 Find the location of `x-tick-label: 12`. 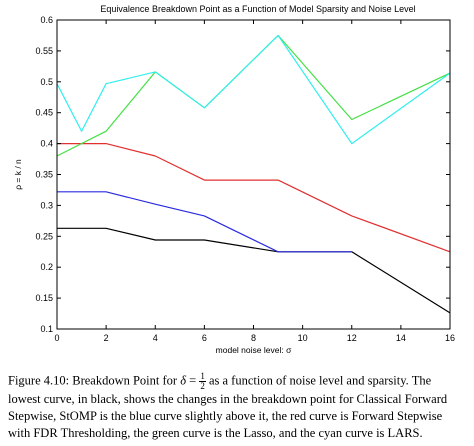

x-tick-label: 12 is located at coordinates (352, 338).